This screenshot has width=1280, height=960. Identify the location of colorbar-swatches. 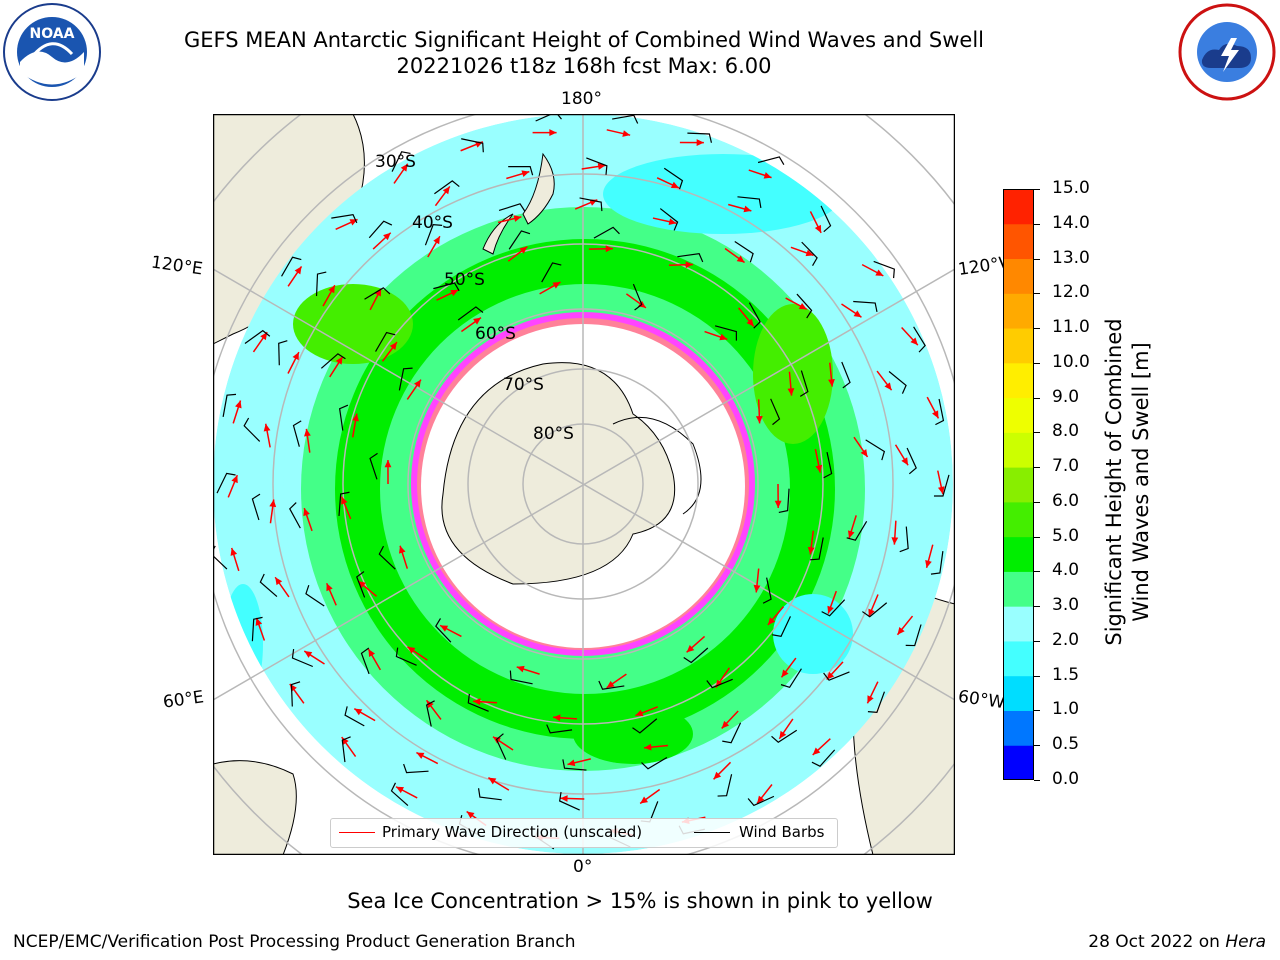
(1018, 485).